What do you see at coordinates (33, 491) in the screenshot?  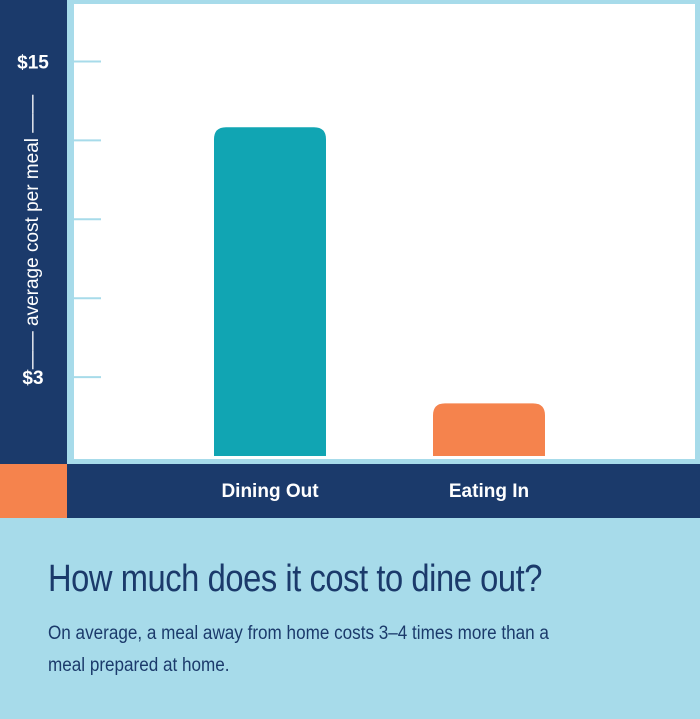 I see `orange-corner-block` at bounding box center [33, 491].